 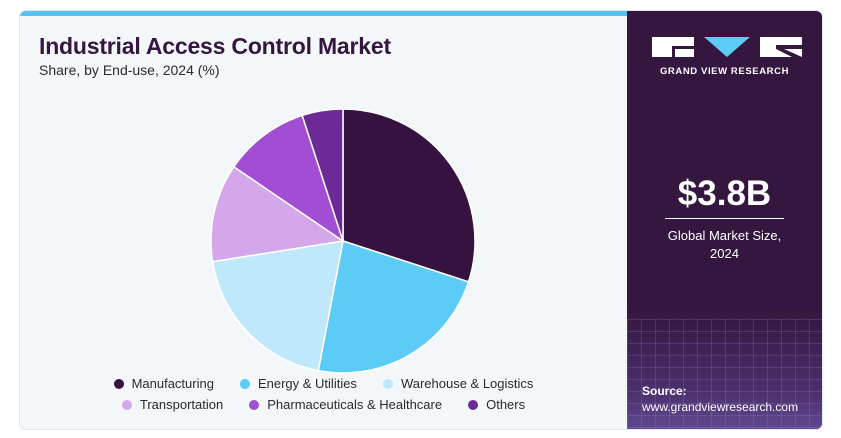 What do you see at coordinates (724, 71) in the screenshot?
I see `brand-name: GRAND VIEW RESEARCH` at bounding box center [724, 71].